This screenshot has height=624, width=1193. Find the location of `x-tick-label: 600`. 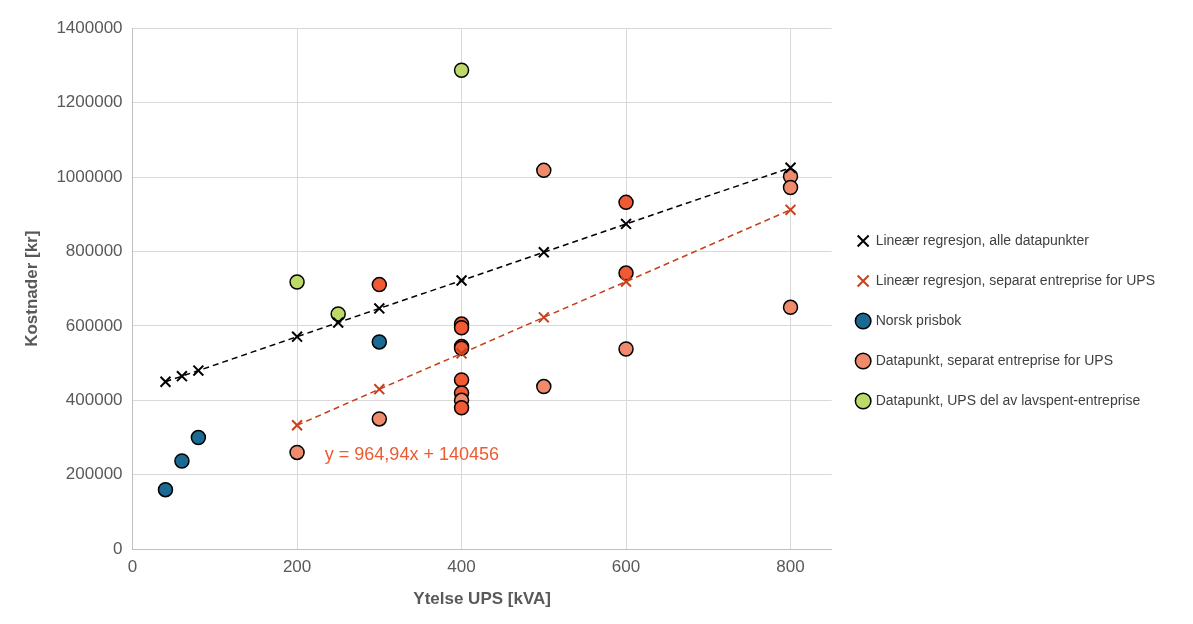

x-tick-label: 600 is located at coordinates (626, 567).